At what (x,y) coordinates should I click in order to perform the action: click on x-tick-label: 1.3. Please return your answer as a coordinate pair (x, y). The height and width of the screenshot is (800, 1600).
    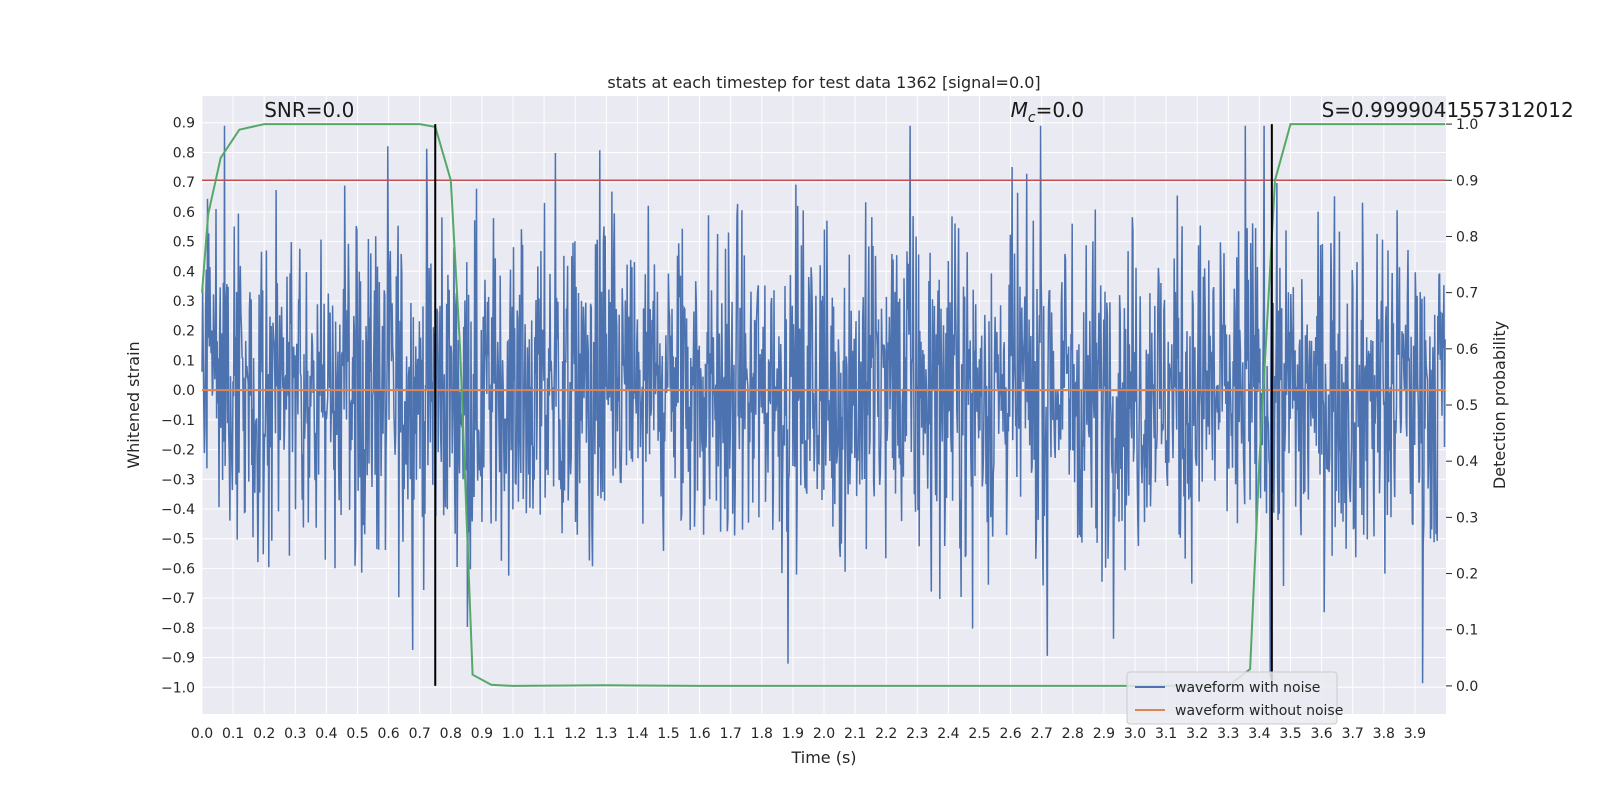
    Looking at the image, I should click on (606, 734).